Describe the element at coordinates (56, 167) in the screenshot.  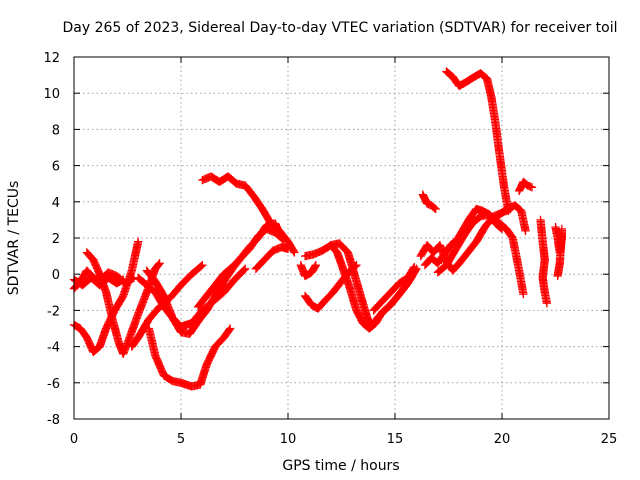
I see `y-tick-label: 6` at that location.